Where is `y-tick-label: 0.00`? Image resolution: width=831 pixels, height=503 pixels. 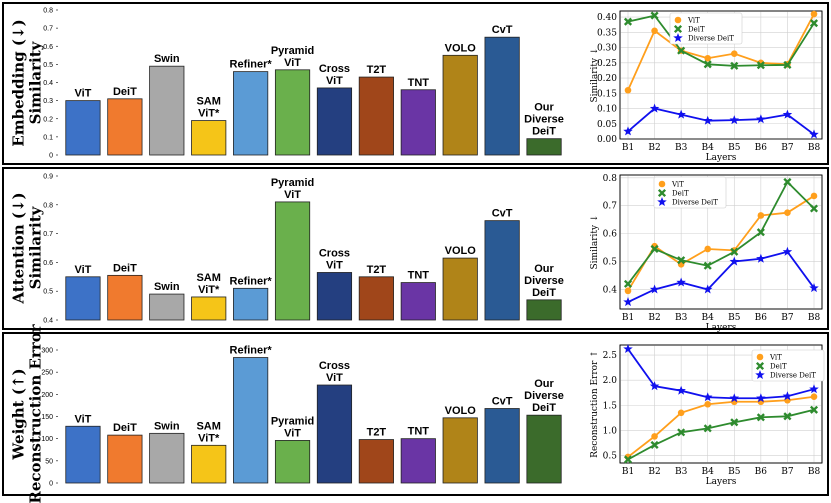
y-tick-label: 0.00 is located at coordinates (607, 140).